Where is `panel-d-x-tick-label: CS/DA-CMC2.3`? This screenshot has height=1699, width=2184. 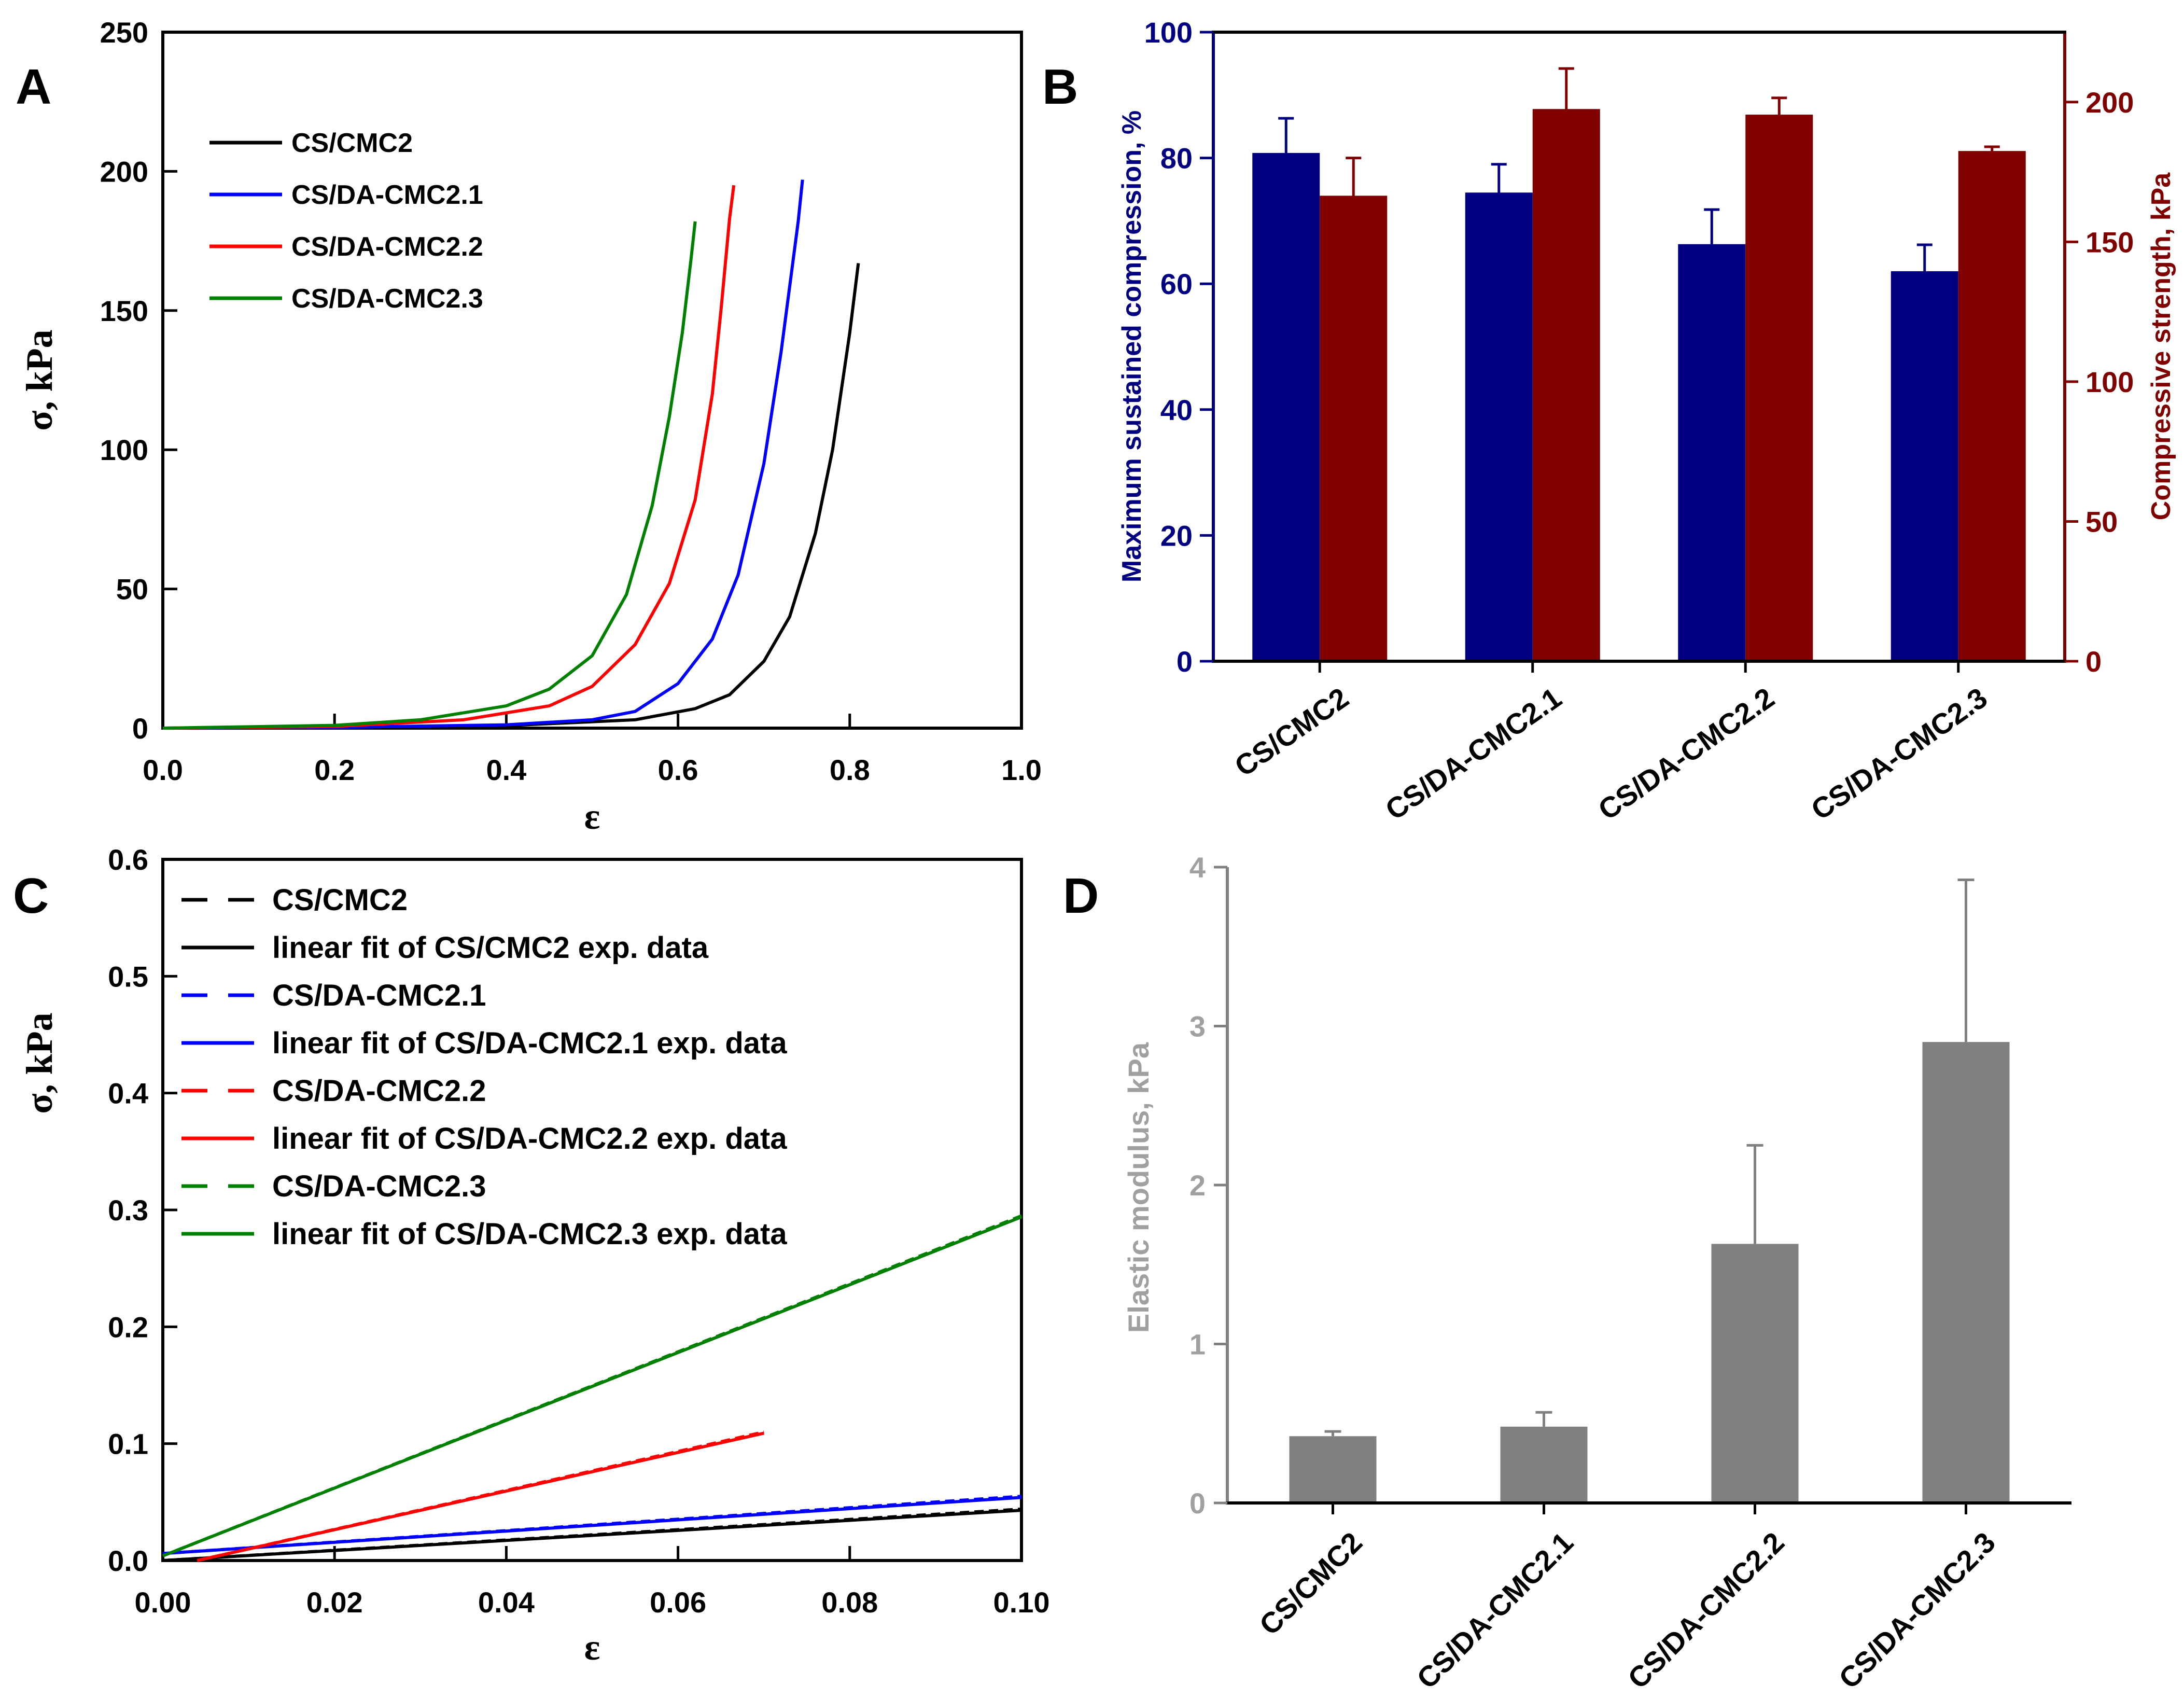 panel-d-x-tick-label: CS/DA-CMC2.3 is located at coordinates (1916, 1610).